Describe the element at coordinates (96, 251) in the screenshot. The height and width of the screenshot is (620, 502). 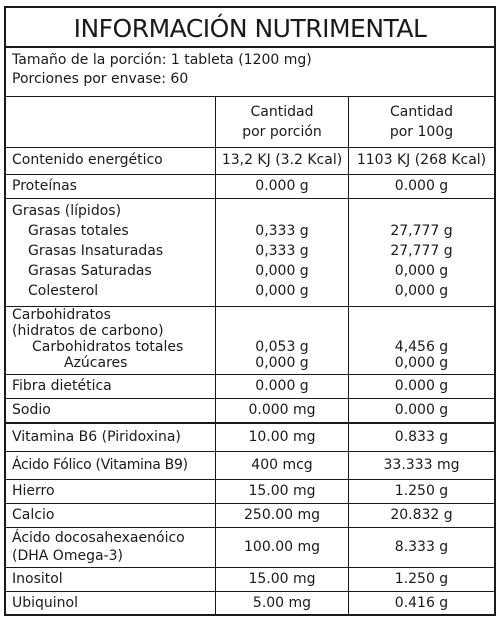
I see `row-fats-unsaturated-name: Grasas Insaturadas` at that location.